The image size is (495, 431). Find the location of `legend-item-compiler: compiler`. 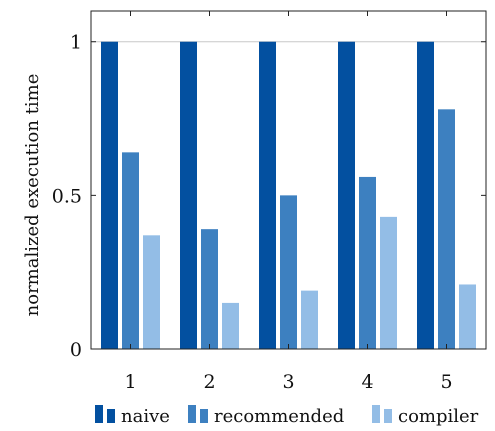

legend-item-compiler: compiler is located at coordinates (425, 416).